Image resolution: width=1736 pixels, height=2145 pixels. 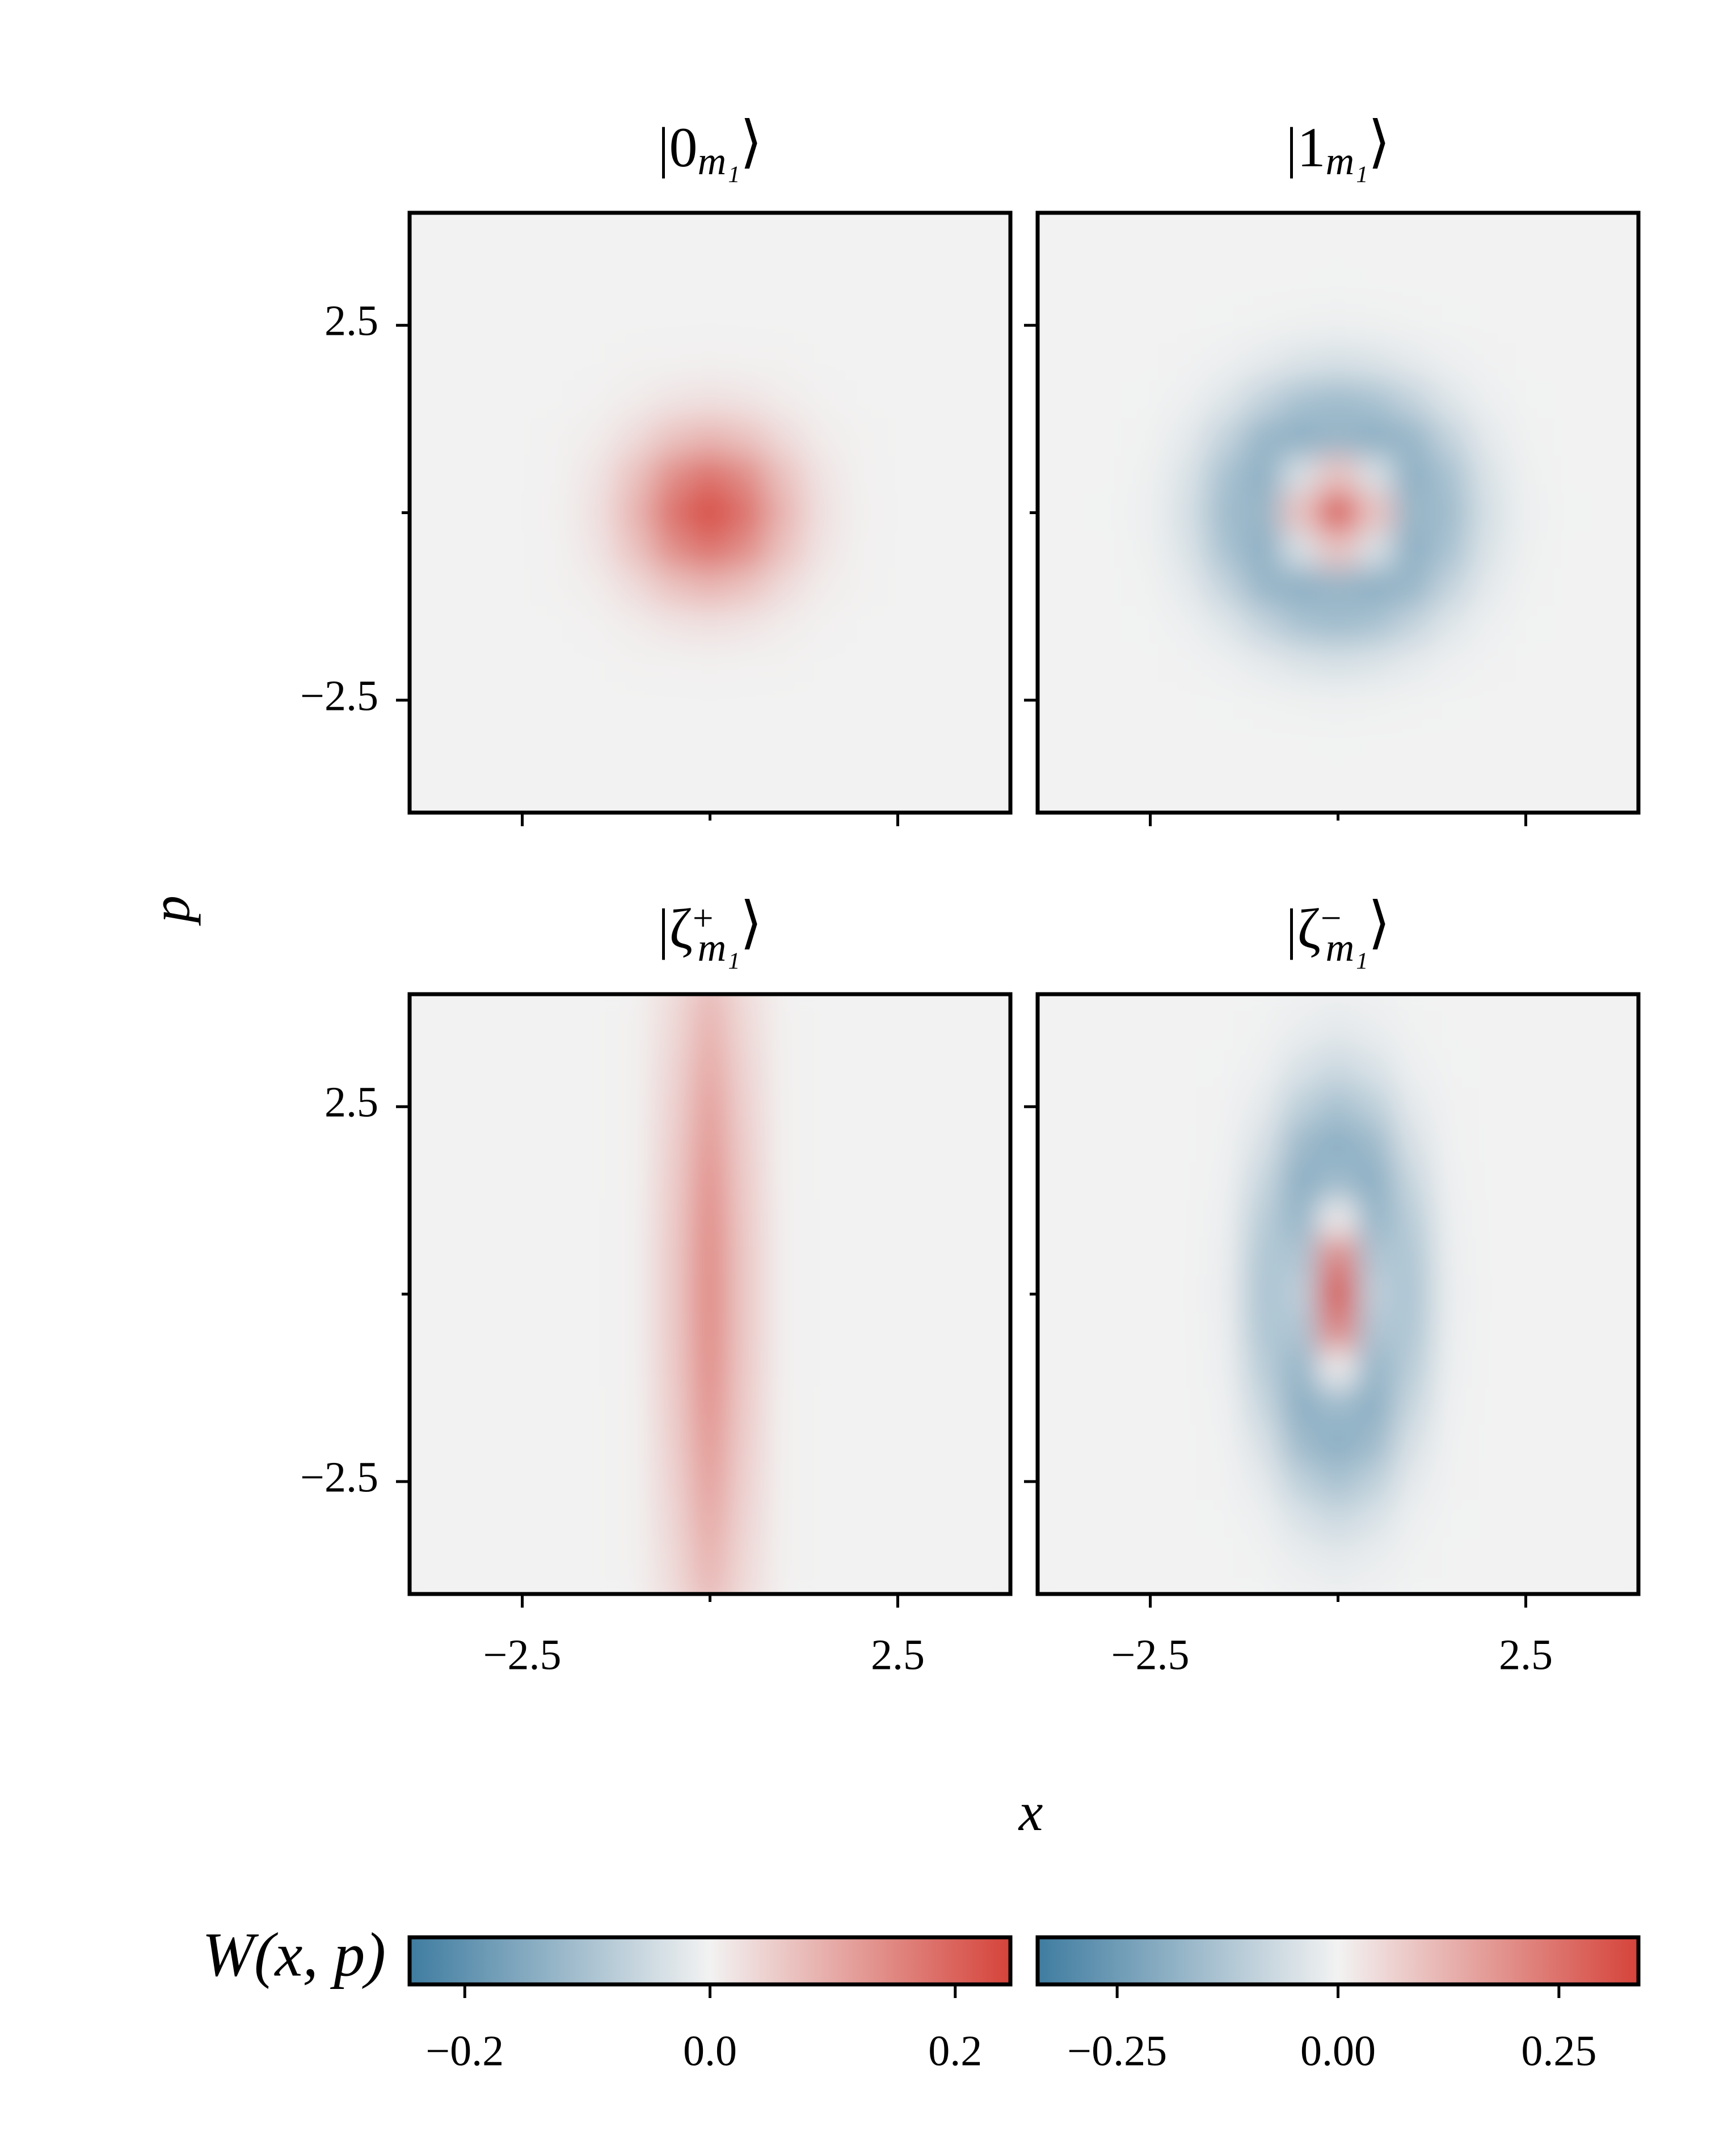 What do you see at coordinates (675, 928) in the screenshot?
I see `title-main: |ζ` at bounding box center [675, 928].